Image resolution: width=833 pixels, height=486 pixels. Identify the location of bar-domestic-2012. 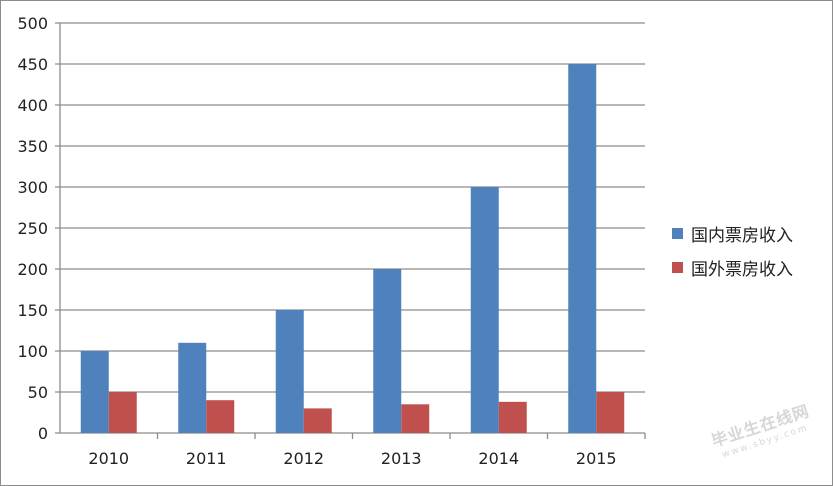
(289, 371).